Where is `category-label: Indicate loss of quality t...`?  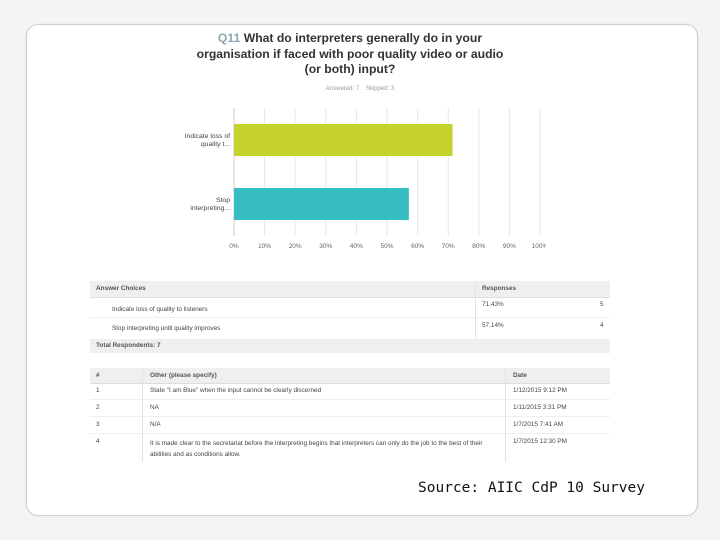 category-label: Indicate loss of quality t... is located at coordinates (207, 140).